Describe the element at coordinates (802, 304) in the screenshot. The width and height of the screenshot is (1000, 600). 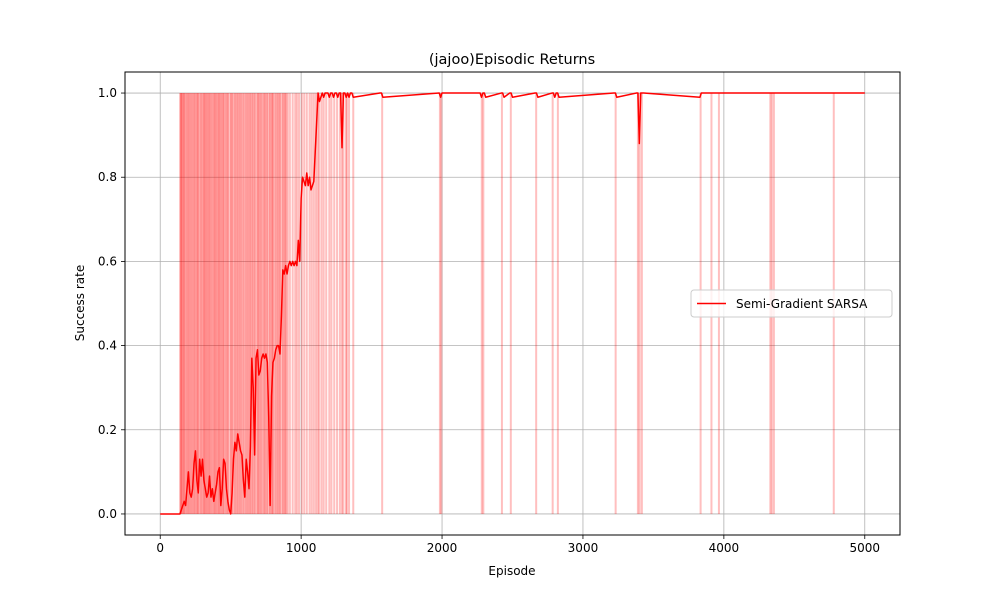
I see `legend-label: Semi-Gradient SARSA` at that location.